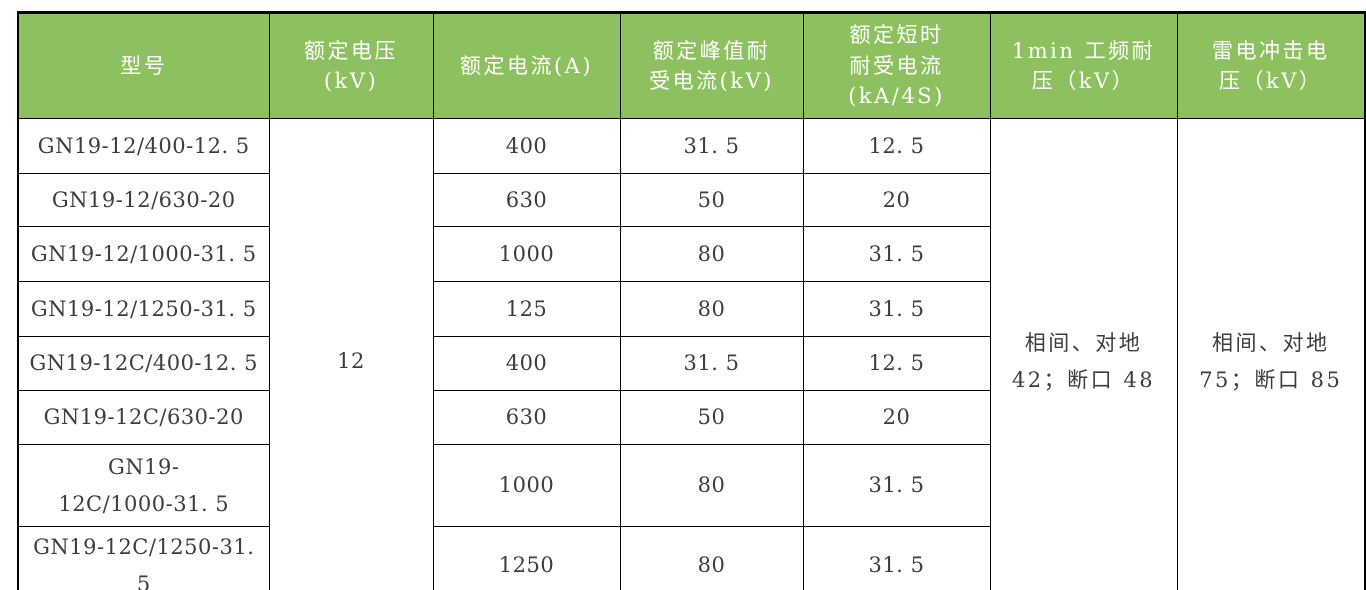 Image resolution: width=1366 pixels, height=590 pixels. Describe the element at coordinates (351, 65) in the screenshot. I see `header-rated-voltage: 额定电压 (kV)` at that location.